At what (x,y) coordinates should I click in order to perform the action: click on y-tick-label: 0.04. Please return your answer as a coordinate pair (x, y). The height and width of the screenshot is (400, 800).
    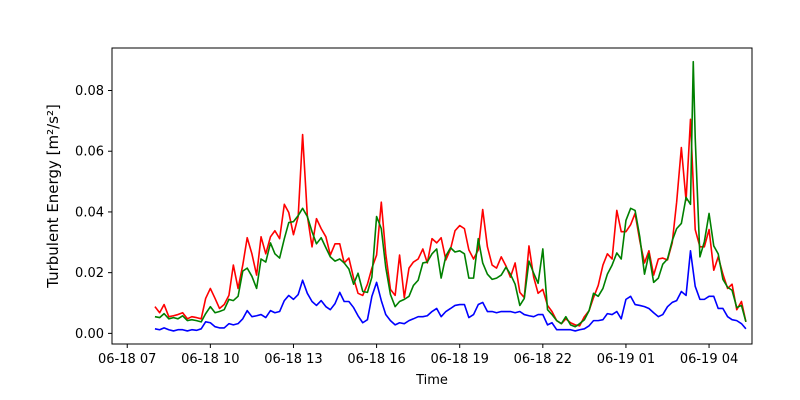
    Looking at the image, I should click on (89, 212).